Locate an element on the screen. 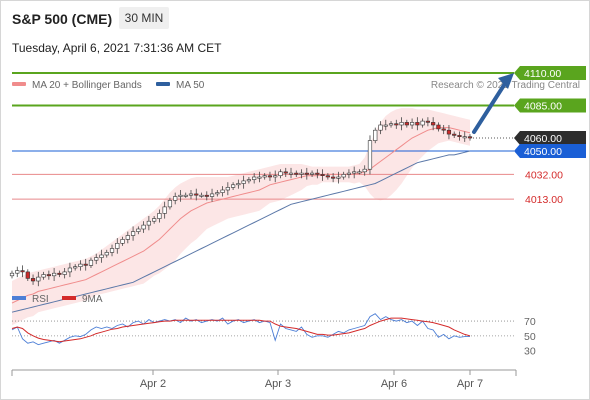  legend-ma50-label: MA 50 is located at coordinates (190, 85).